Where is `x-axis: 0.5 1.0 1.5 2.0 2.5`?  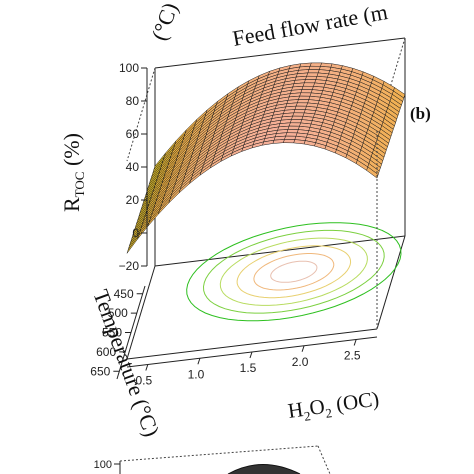
x-axis: 0.5 1.0 1.5 2.0 2.5 is located at coordinates (252, 362).